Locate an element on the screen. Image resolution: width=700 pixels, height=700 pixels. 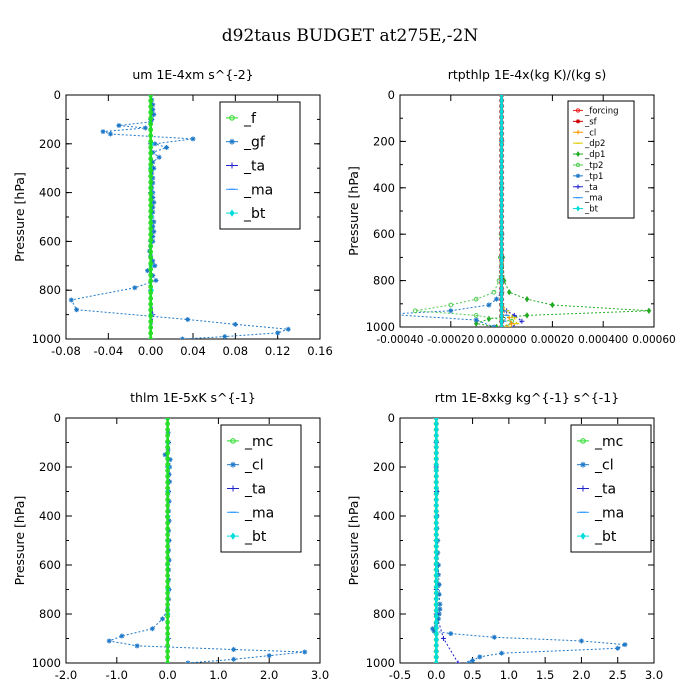
series-f is located at coordinates (151, 217).